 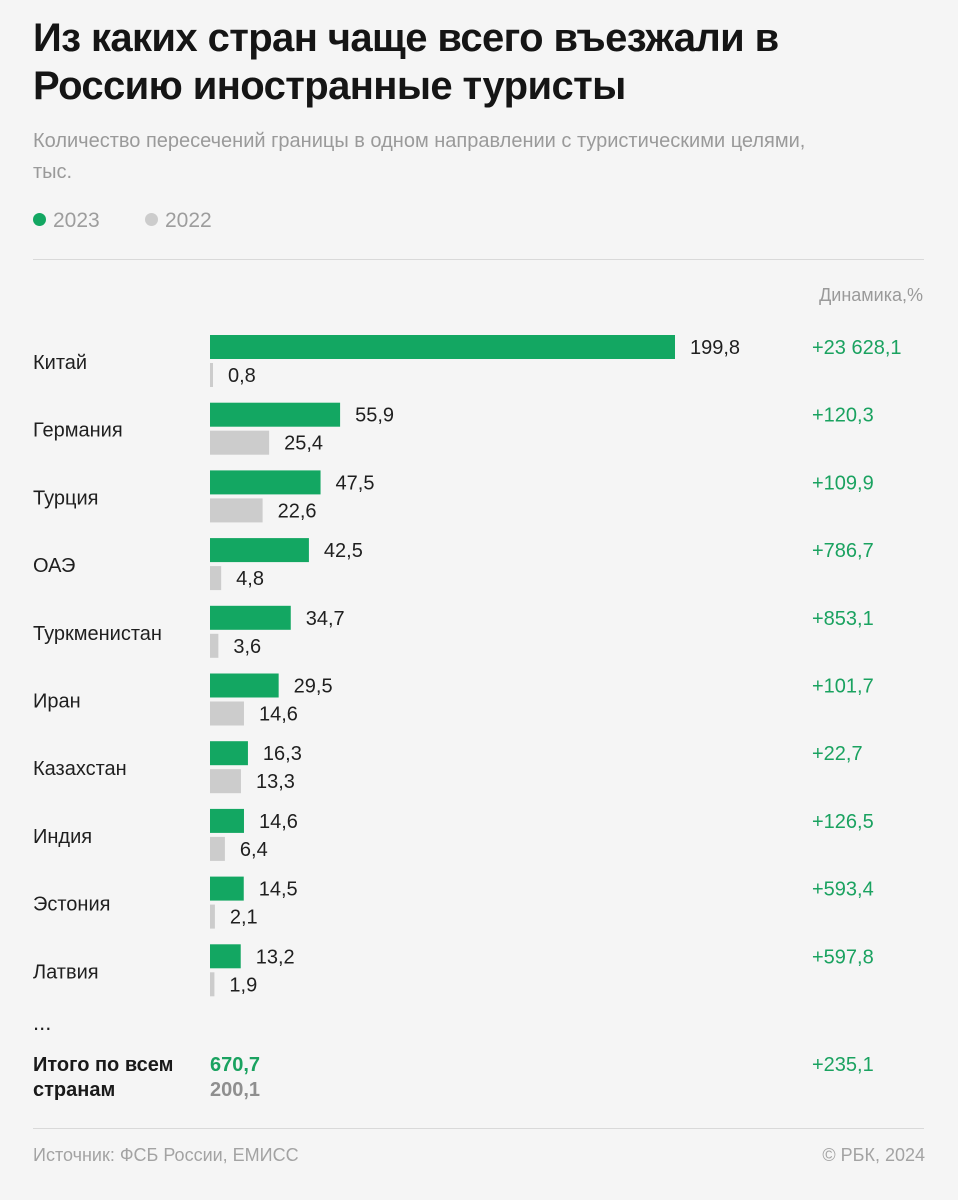 I want to click on value-label-2023: 16,3, so click(x=282, y=754).